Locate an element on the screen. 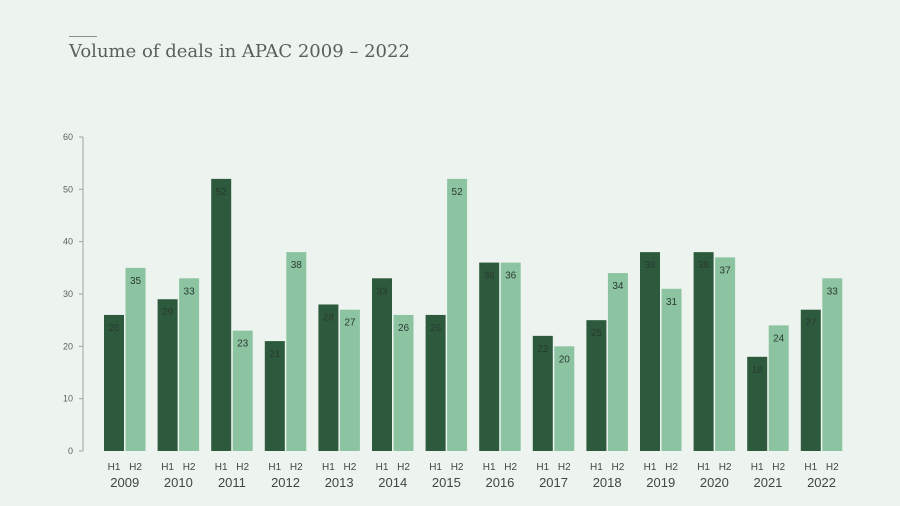  y-axis: 0 10 20 30 40 50 60 is located at coordinates (73, 294).